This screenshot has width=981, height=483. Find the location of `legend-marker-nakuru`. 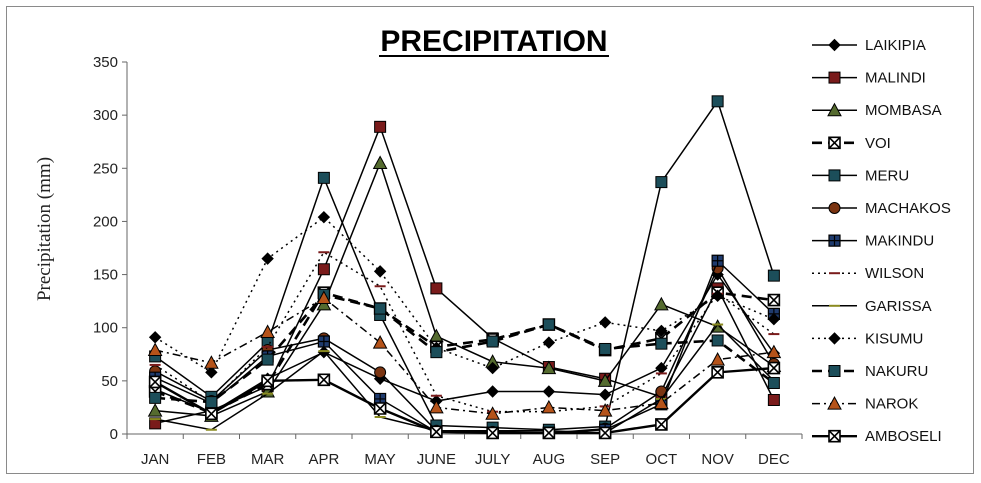

legend-marker-nakuru is located at coordinates (834, 371).